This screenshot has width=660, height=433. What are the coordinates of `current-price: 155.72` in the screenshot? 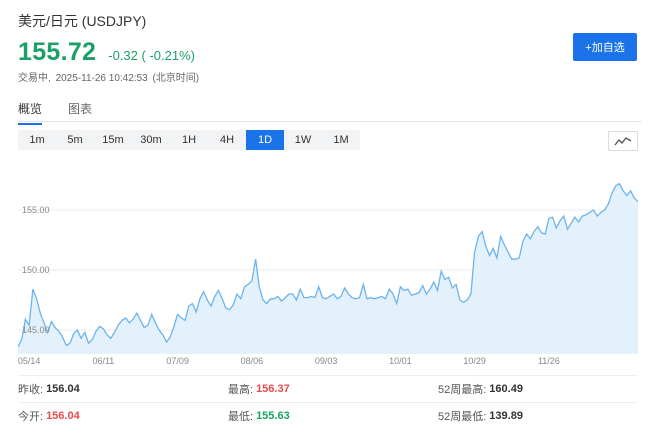 It's located at (57, 52).